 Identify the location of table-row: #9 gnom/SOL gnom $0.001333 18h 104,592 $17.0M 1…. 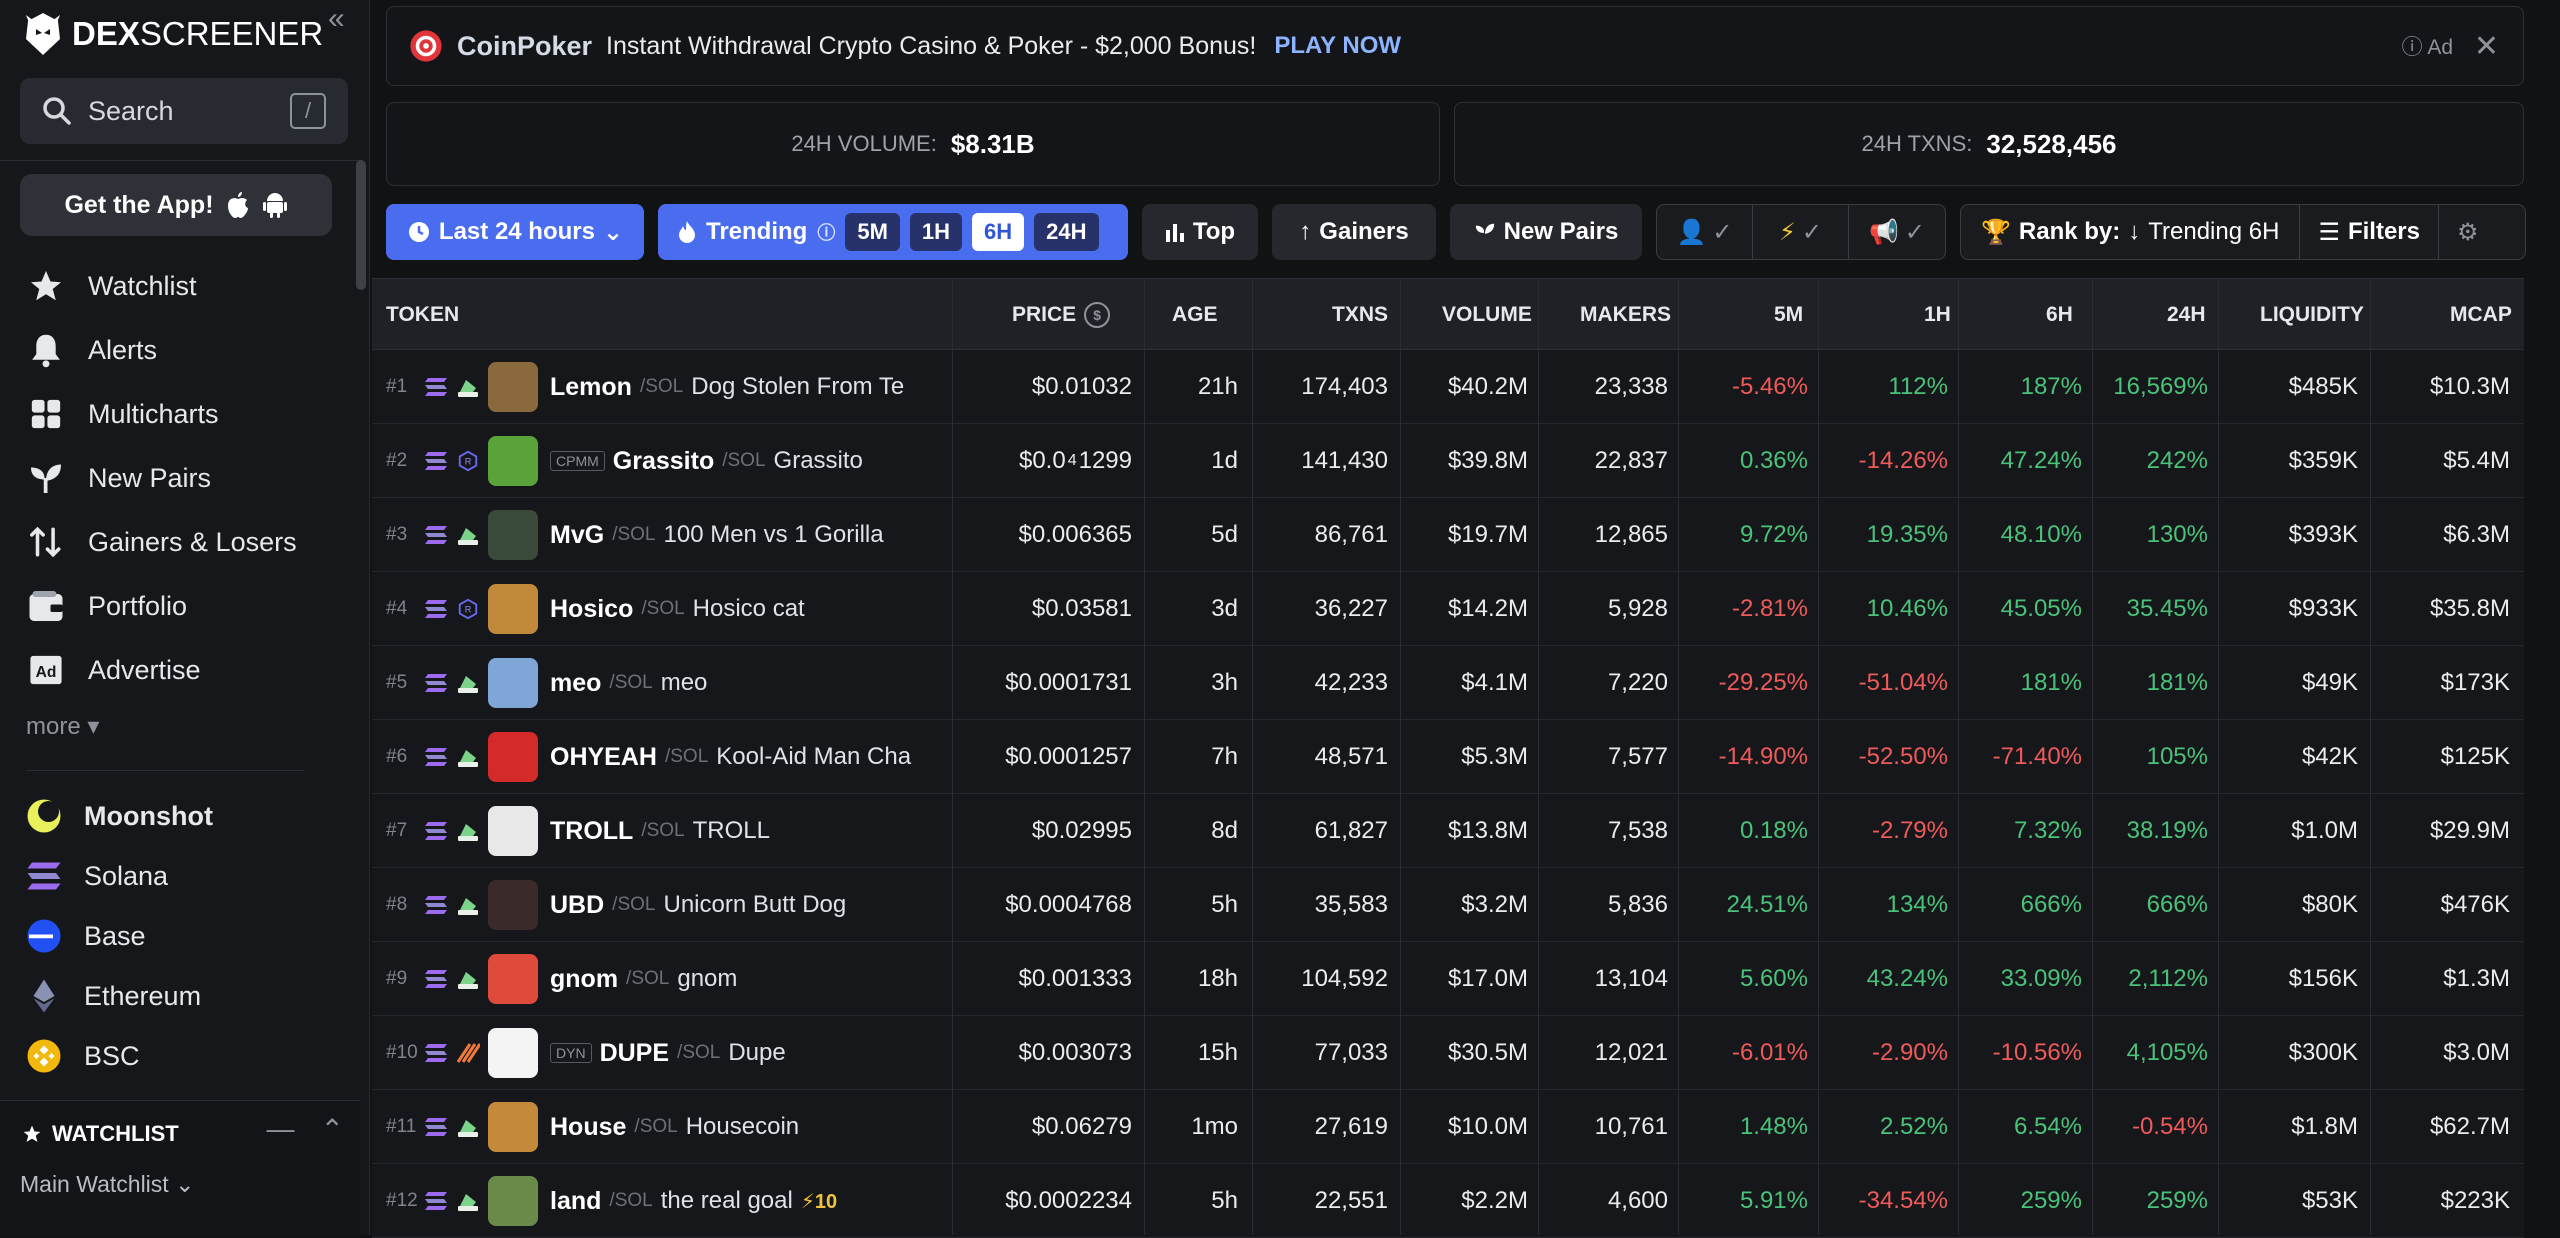
(1448, 979).